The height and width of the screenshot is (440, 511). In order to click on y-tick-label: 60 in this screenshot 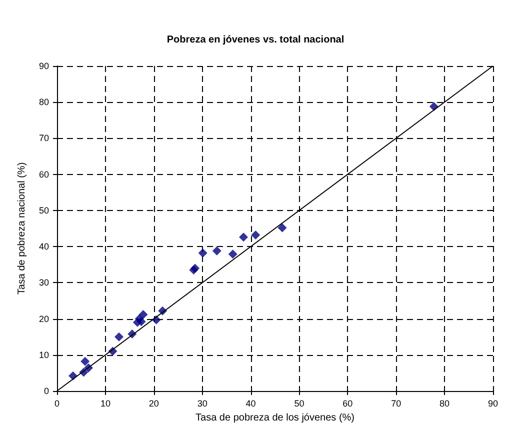, I will do `click(43, 174)`.